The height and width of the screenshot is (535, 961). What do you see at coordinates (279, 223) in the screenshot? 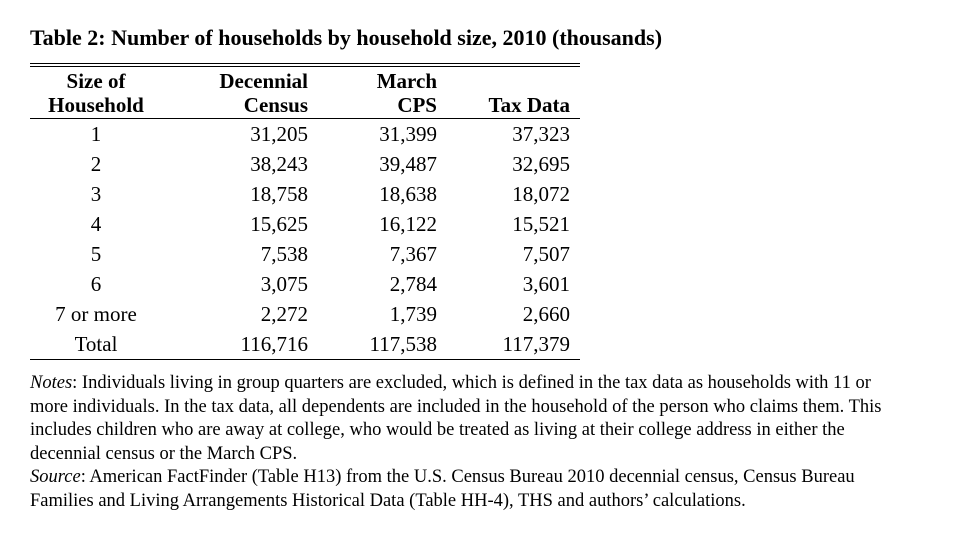
I see `cell-census: 15,625` at bounding box center [279, 223].